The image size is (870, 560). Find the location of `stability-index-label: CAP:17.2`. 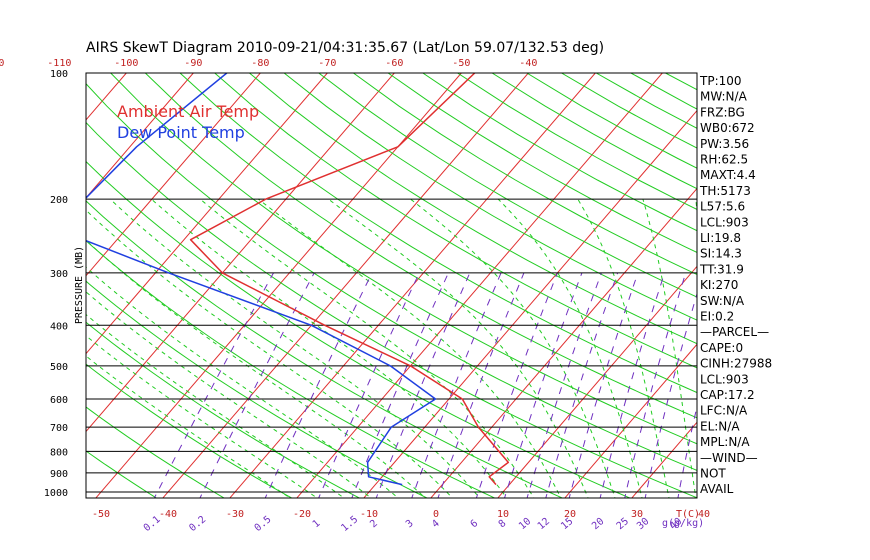

stability-index-label: CAP:17.2 is located at coordinates (727, 395).